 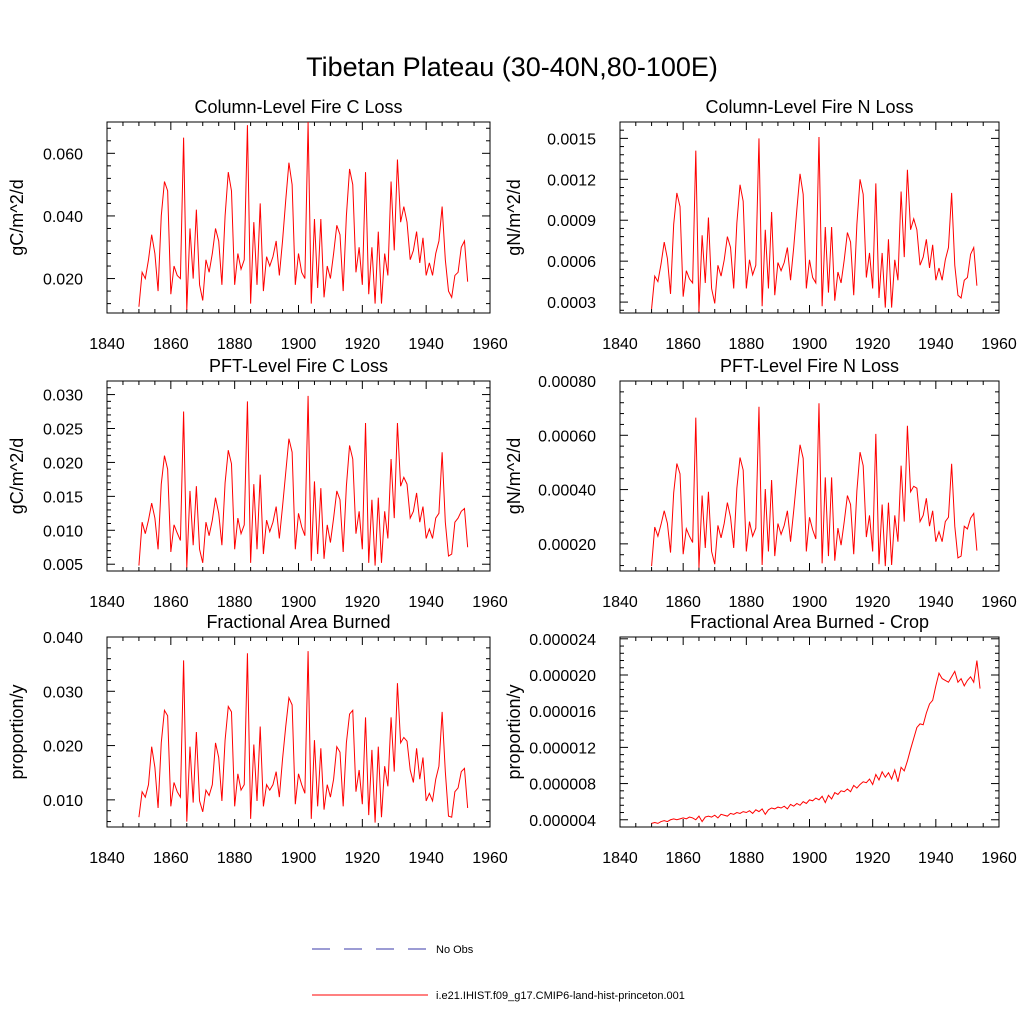 I want to click on panel-title: Fractional Area Burned - Crop, so click(x=809, y=622).